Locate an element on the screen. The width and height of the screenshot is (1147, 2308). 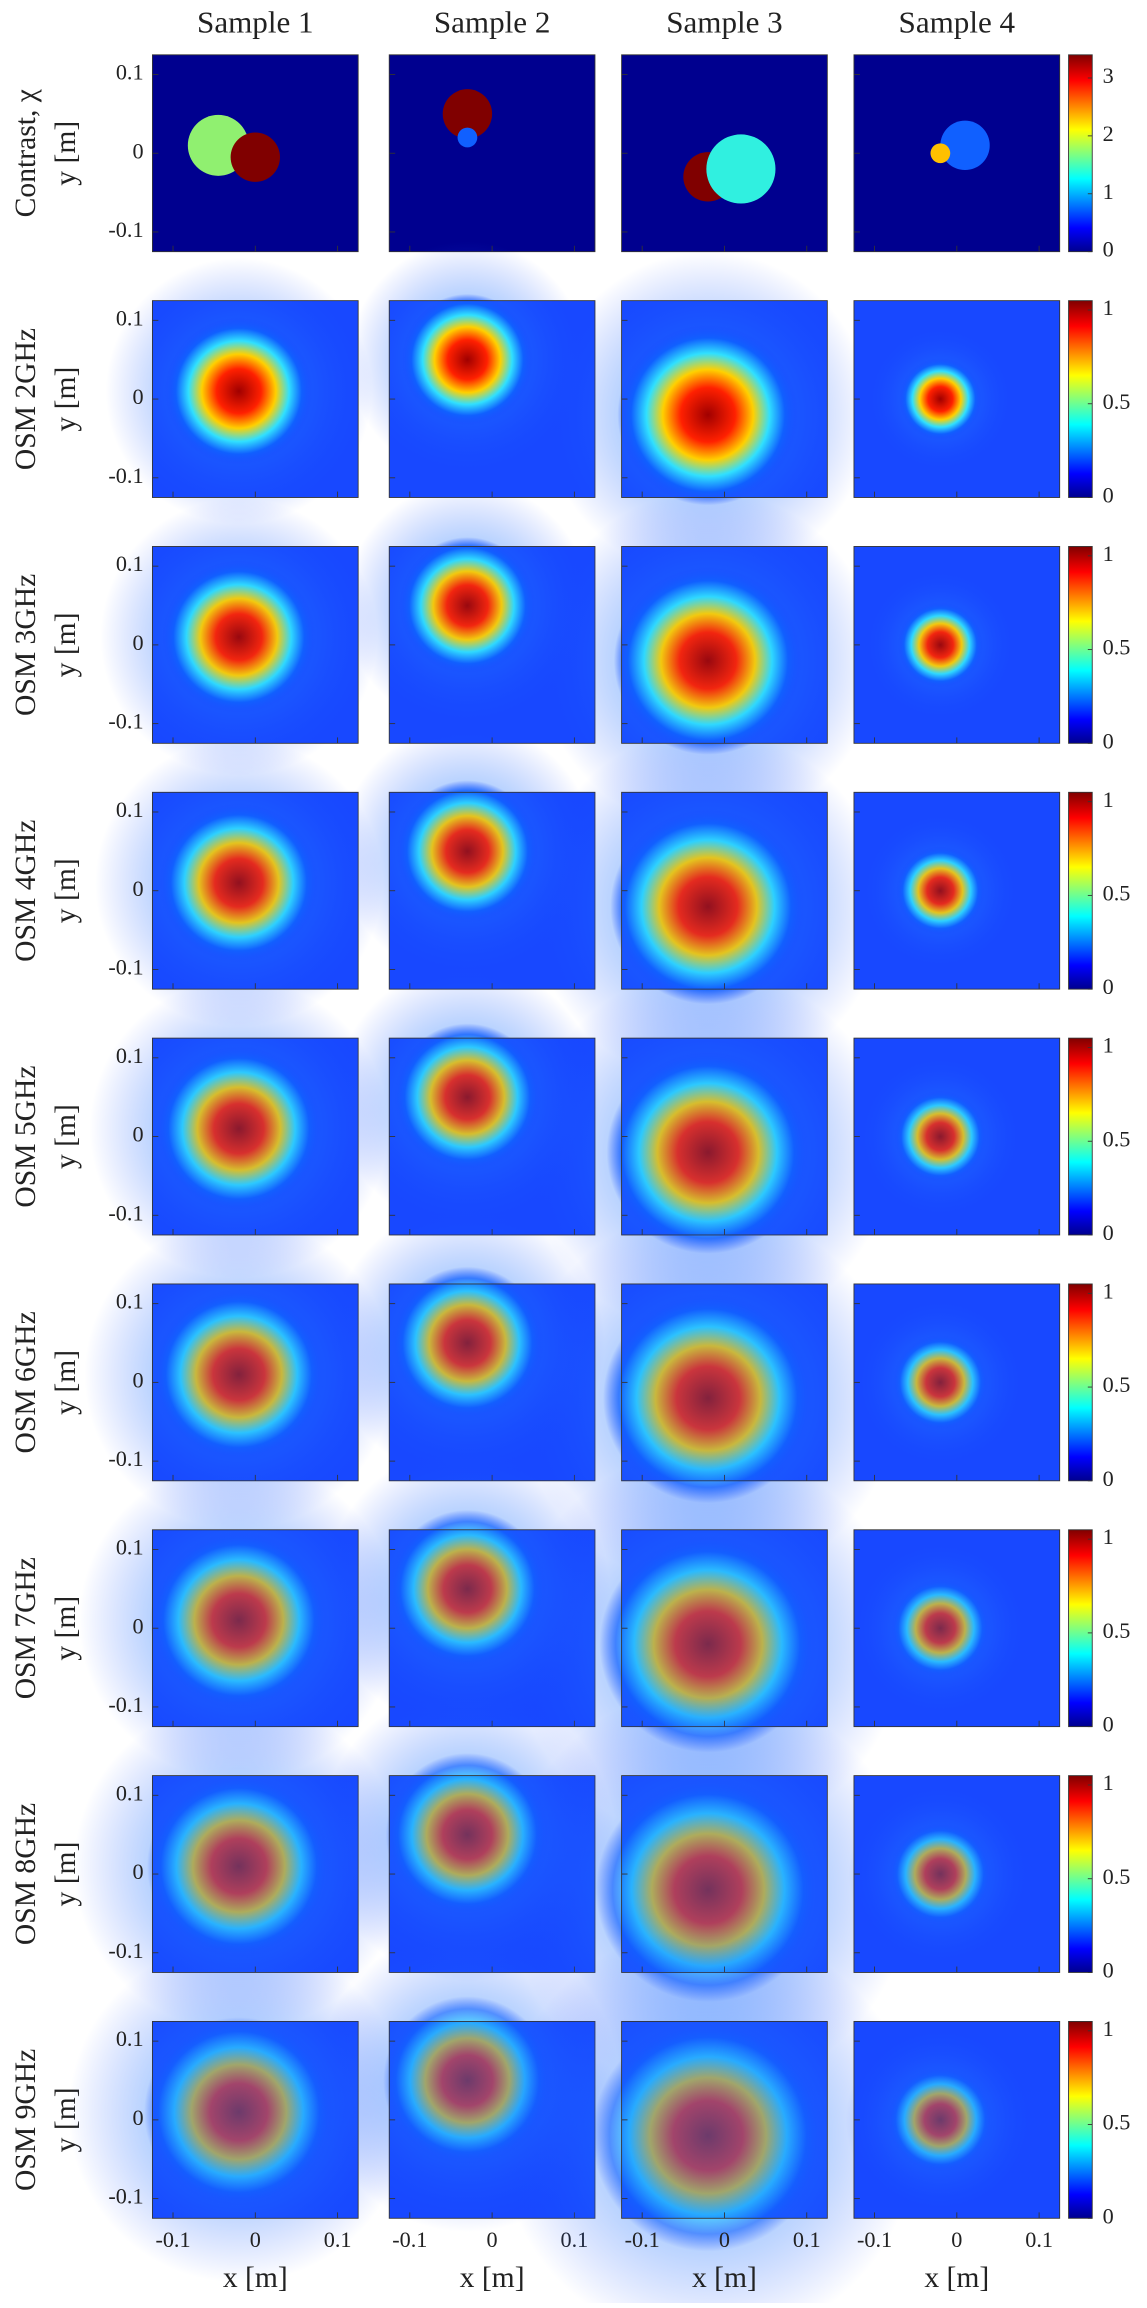
row-label: OSM 3GHz is located at coordinates (26, 645).